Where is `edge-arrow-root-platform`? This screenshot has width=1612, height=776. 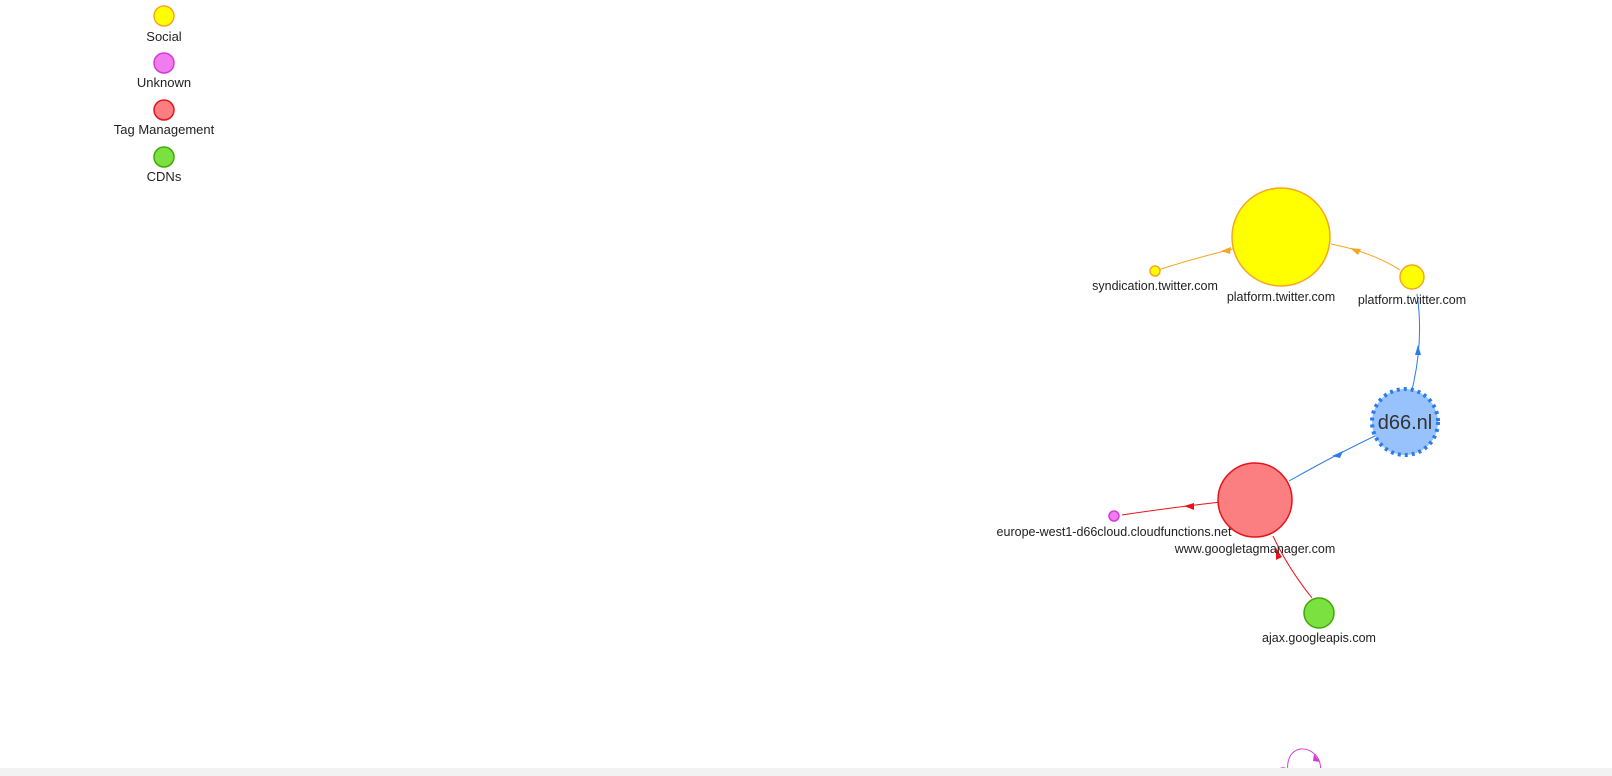
edge-arrow-root-platform is located at coordinates (1418, 350).